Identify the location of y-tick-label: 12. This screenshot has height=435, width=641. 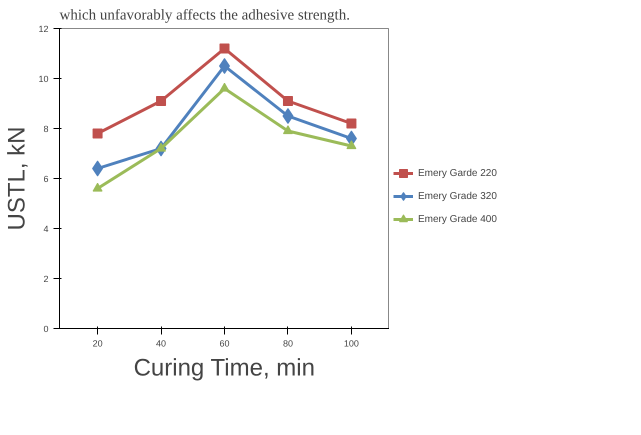
(43, 29).